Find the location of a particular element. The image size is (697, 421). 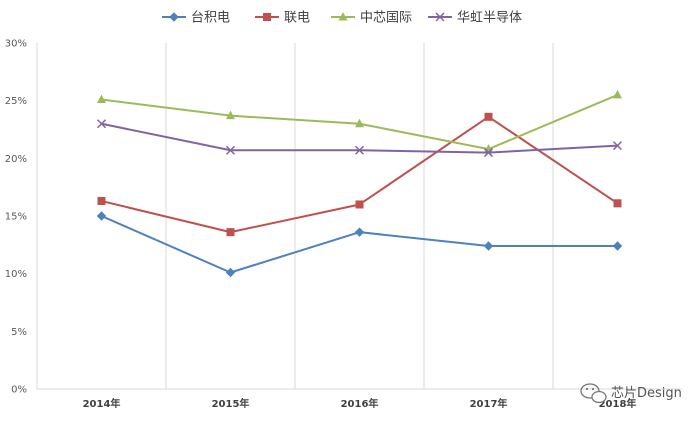

watermark-text: 芯片Design is located at coordinates (646, 393).